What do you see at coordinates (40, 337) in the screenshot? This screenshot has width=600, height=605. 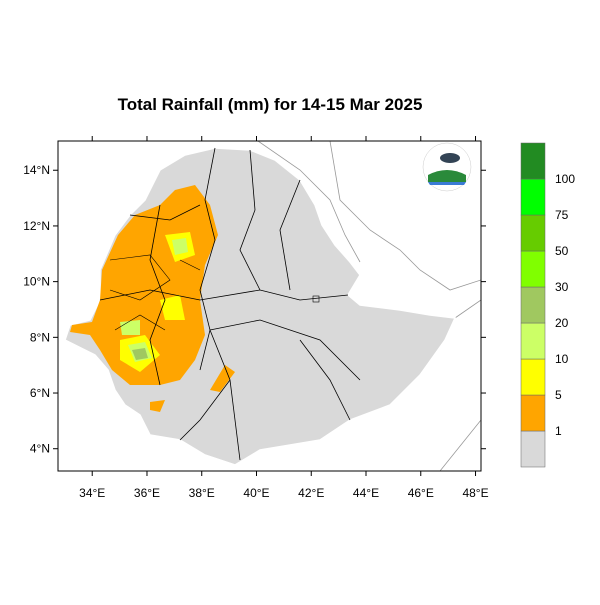 I see `y-tick-label: 8°N` at bounding box center [40, 337].